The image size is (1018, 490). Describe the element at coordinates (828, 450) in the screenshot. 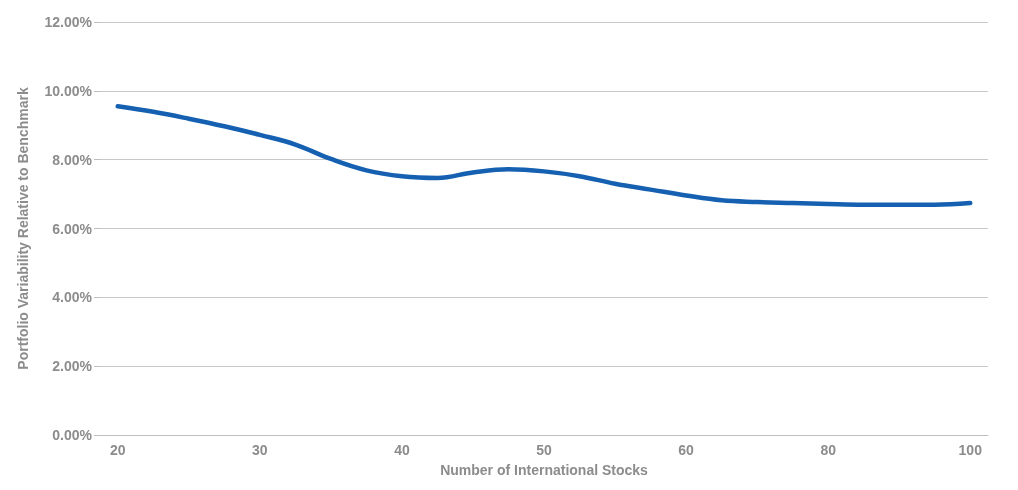

I see `x-tick-label: 80` at that location.